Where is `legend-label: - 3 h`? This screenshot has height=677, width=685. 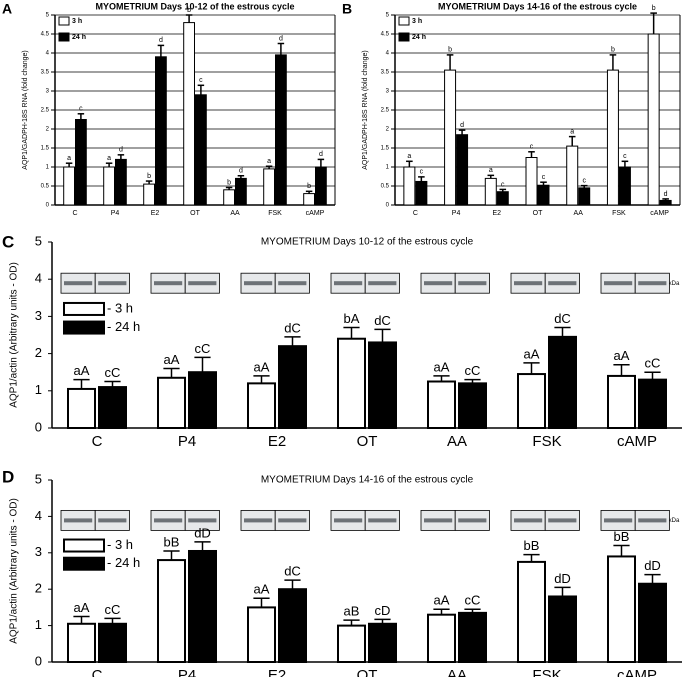
legend-label: - 3 h is located at coordinates (120, 544).